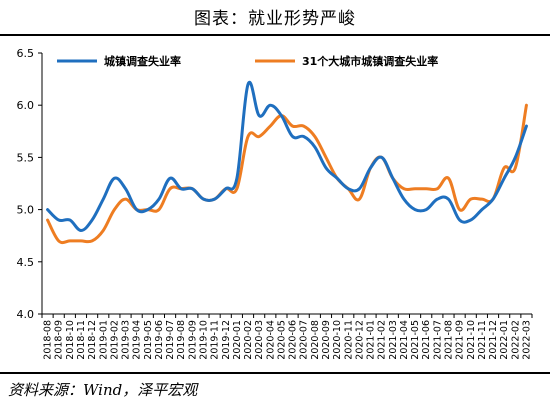 This screenshot has width=550, height=408. Describe the element at coordinates (493, 340) in the screenshot. I see `x-tick-label: 2021-12` at that location.